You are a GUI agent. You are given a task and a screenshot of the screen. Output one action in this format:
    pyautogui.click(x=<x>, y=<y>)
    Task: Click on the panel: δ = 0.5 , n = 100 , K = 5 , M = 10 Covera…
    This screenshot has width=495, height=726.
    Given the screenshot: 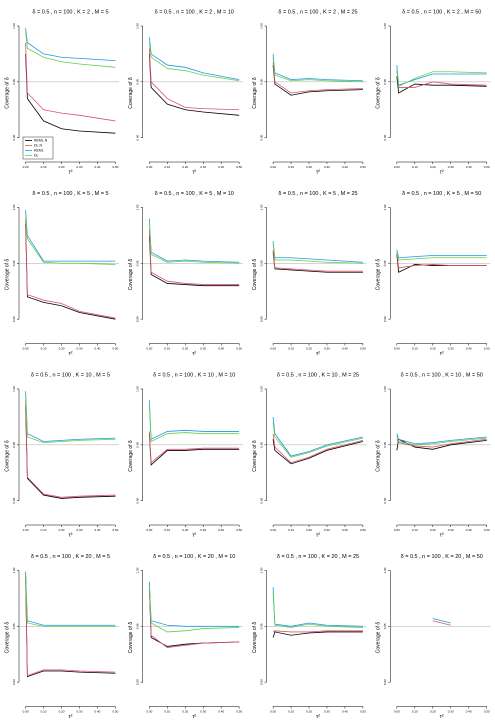 What is the action you would take?
    pyautogui.click(x=185, y=274)
    